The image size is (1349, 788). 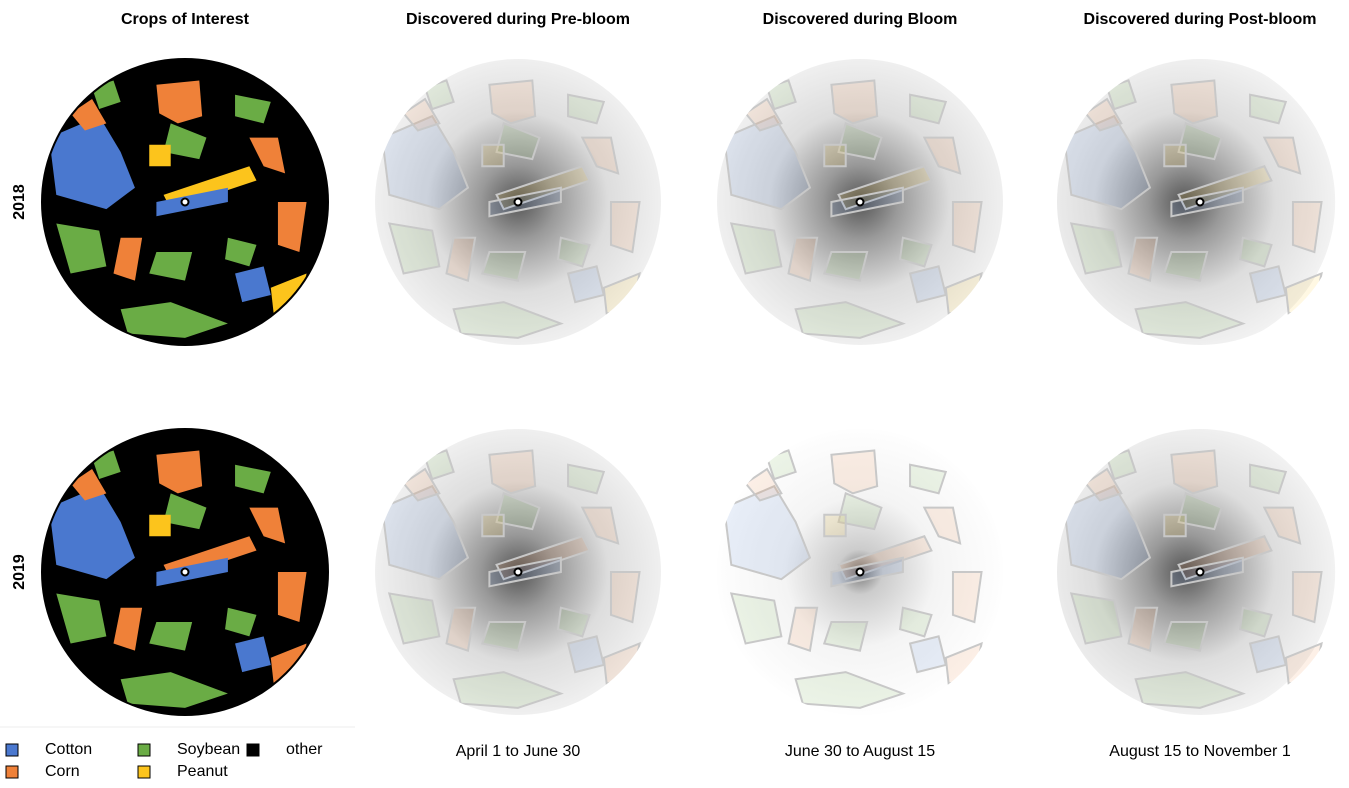 I want to click on caption: August 15 to November 1, so click(x=1200, y=751).